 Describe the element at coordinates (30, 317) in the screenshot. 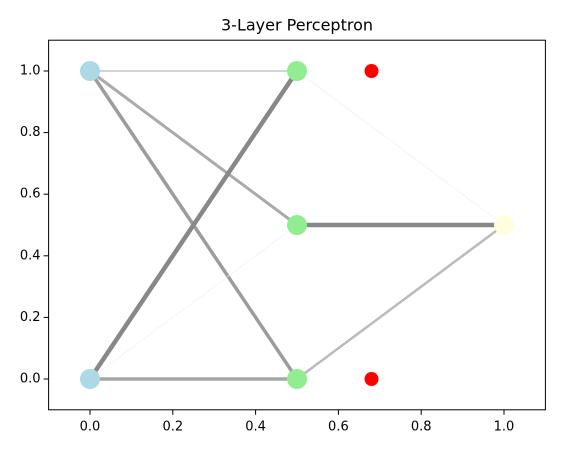

I see `y-tick-label: 0.2` at that location.